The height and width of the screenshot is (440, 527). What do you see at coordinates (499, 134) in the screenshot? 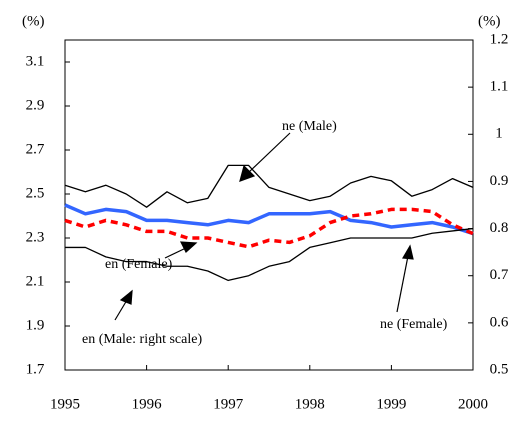
I see `y2-tick-label: 1` at bounding box center [499, 134].